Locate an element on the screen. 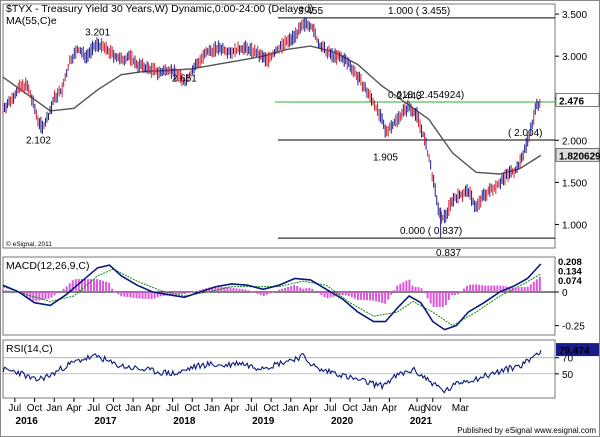 The image size is (600, 437). fib-level-label: 1.000 ( 3.455) is located at coordinates (419, 11).